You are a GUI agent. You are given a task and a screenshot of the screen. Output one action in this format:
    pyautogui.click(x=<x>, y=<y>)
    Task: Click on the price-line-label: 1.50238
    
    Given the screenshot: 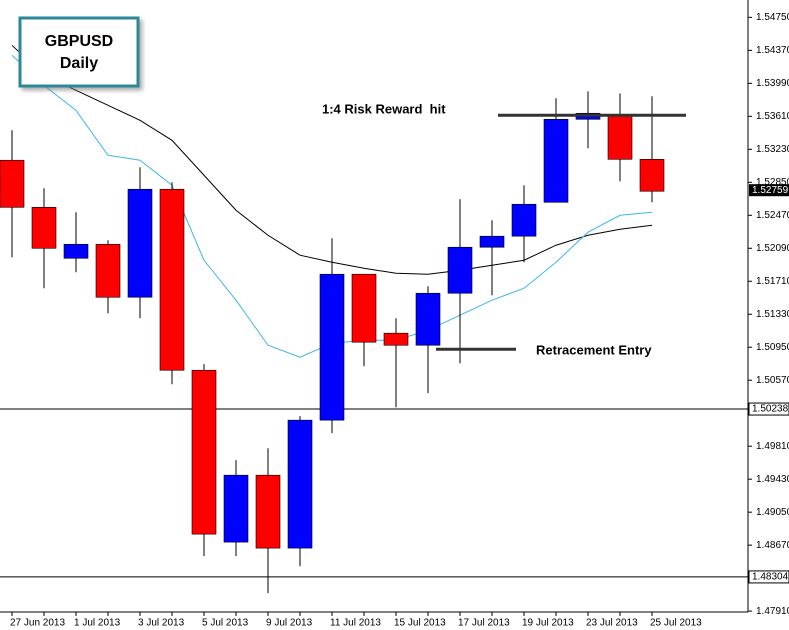 What is the action you would take?
    pyautogui.click(x=770, y=409)
    